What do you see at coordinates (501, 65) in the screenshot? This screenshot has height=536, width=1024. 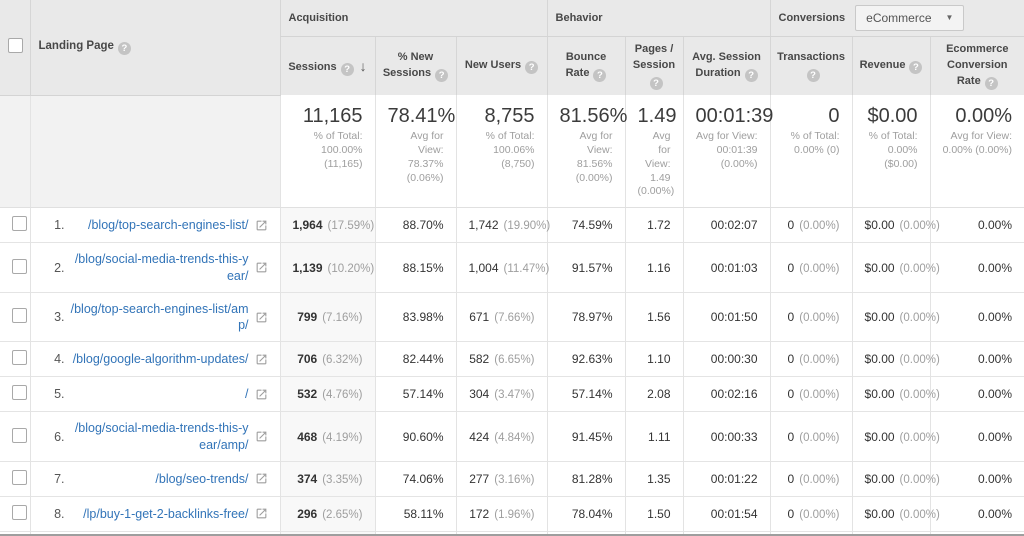 I see `column-header-new-users: New Users?` at bounding box center [501, 65].